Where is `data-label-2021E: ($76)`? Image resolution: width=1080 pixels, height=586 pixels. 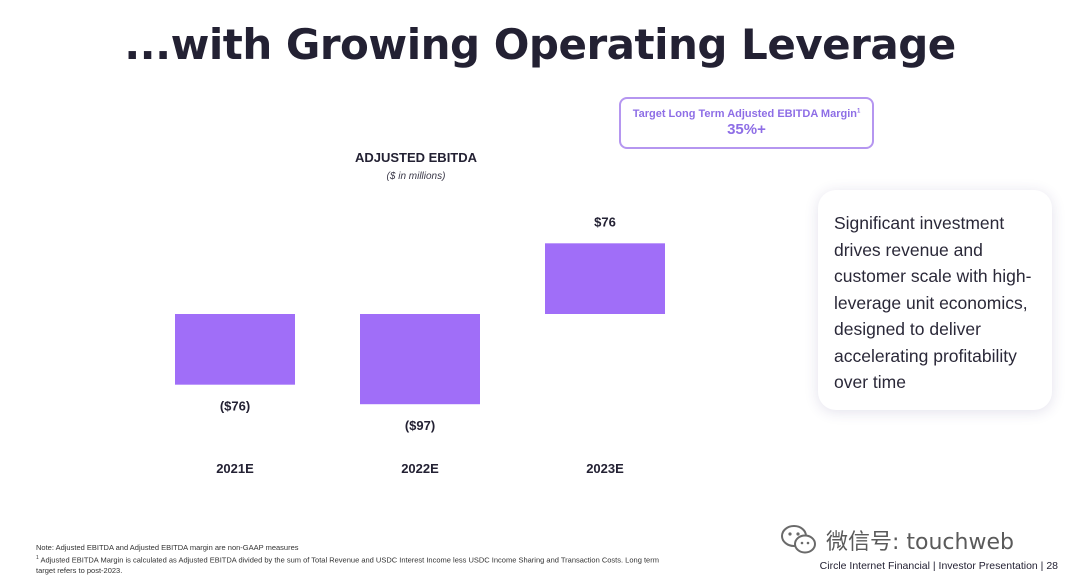 data-label-2021E: ($76) is located at coordinates (235, 406).